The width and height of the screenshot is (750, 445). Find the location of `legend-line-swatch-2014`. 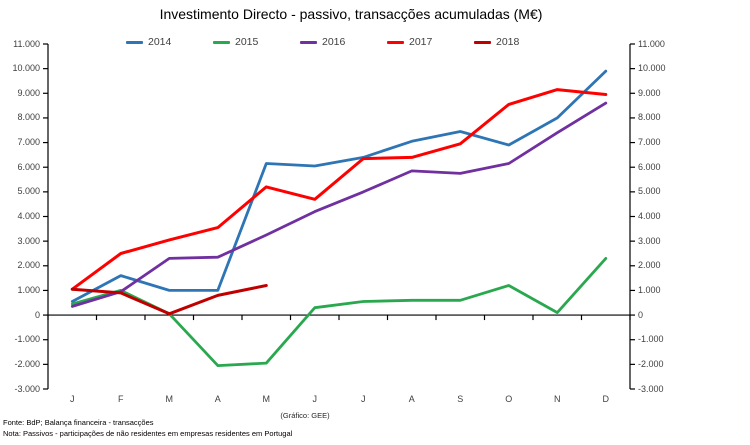

legend-line-swatch-2014 is located at coordinates (134, 42).